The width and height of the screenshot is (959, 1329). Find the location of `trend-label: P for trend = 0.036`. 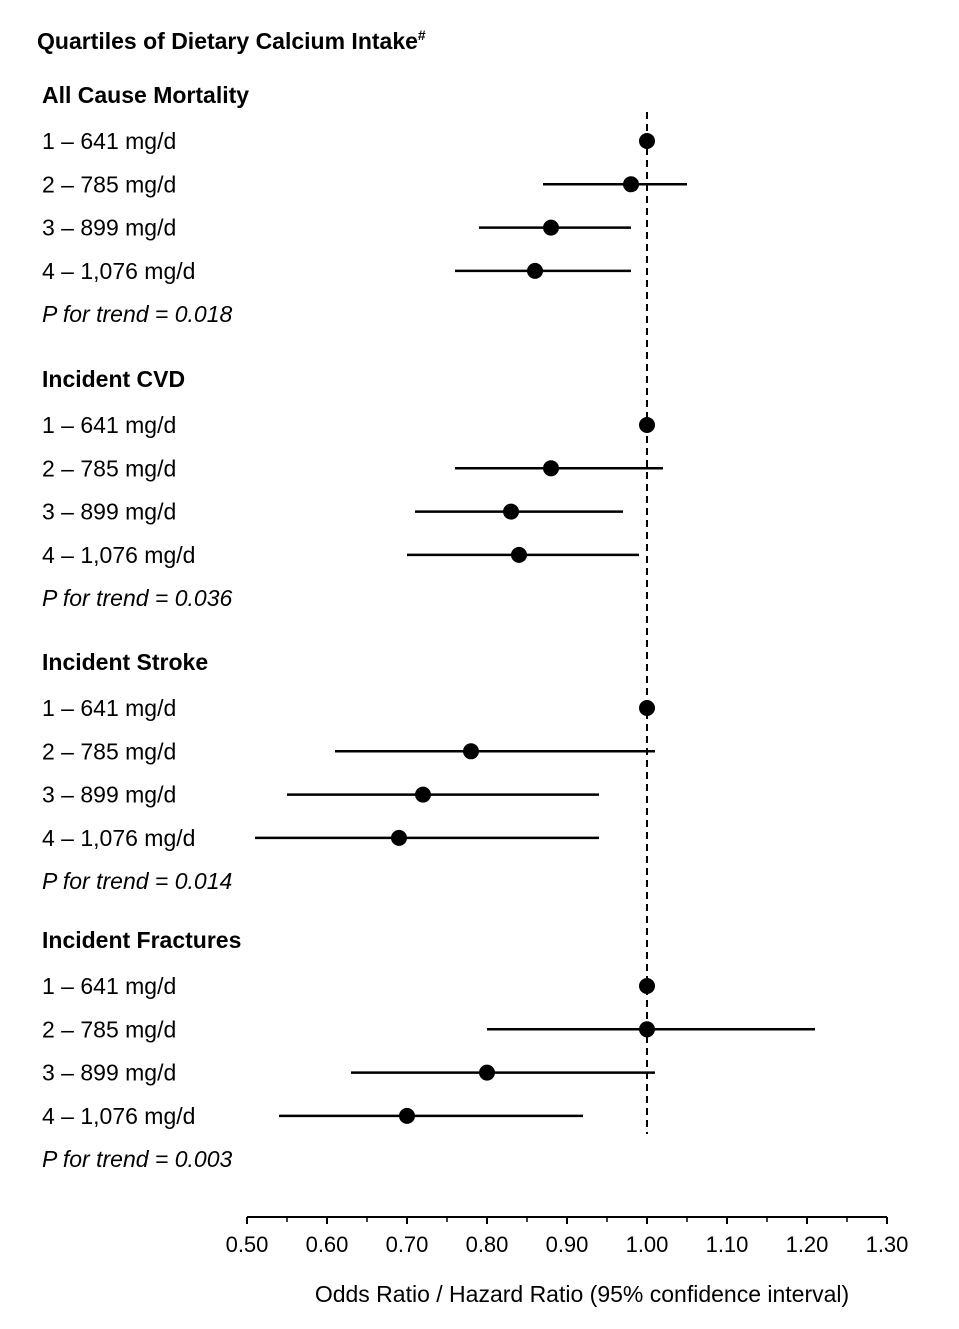

trend-label: P for trend = 0.036 is located at coordinates (137, 598).